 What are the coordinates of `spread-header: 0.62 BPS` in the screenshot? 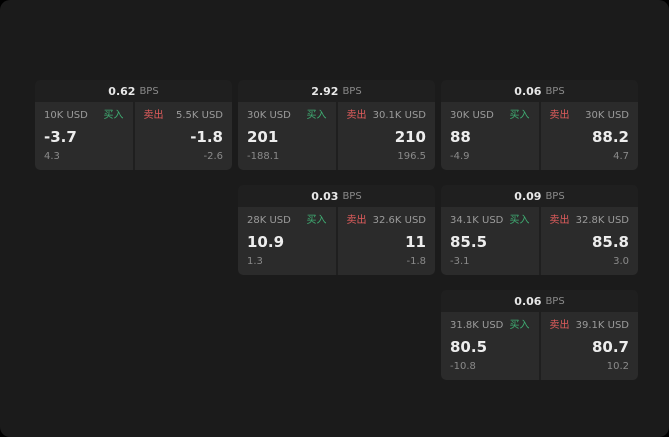 It's located at (133, 91).